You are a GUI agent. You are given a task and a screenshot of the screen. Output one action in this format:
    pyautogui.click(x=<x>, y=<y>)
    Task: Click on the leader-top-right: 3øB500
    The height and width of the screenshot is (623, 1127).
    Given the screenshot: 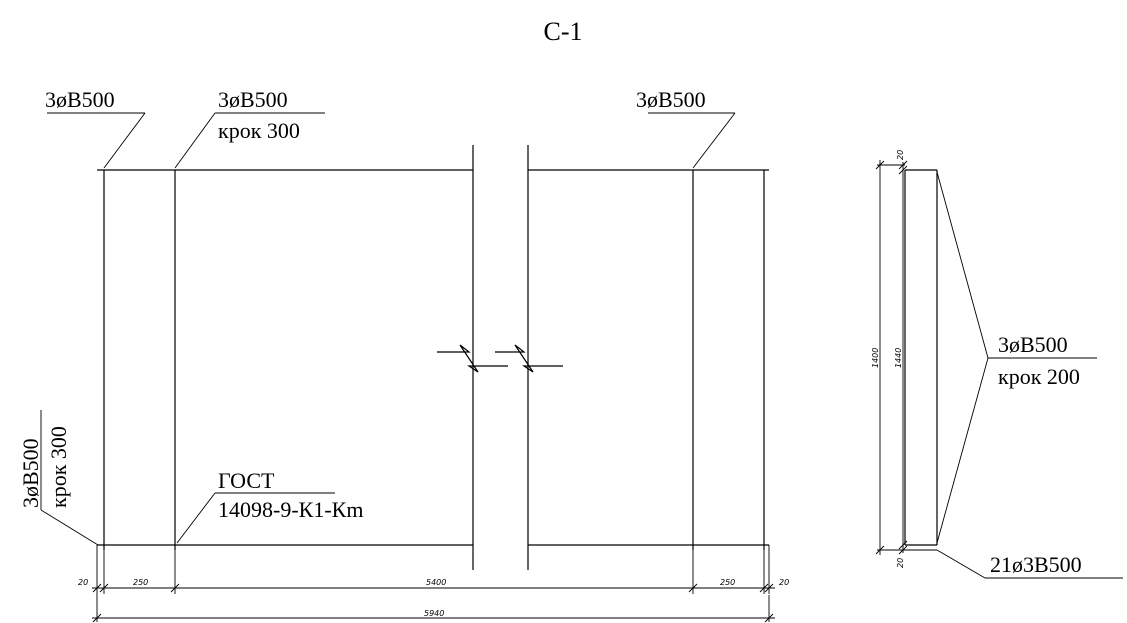 What is the action you would take?
    pyautogui.click(x=686, y=128)
    